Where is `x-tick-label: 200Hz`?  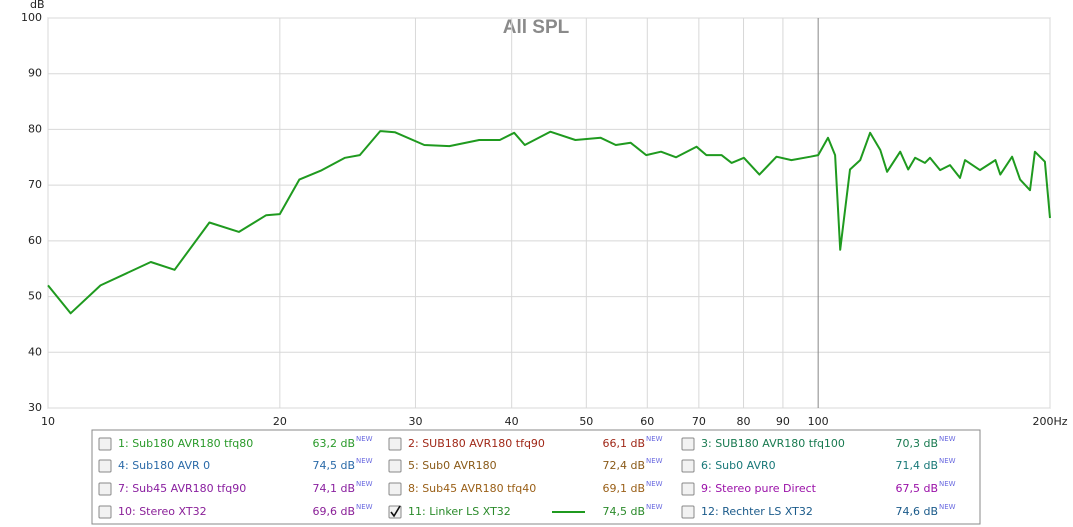
x-tick-label: 200Hz is located at coordinates (1049, 421).